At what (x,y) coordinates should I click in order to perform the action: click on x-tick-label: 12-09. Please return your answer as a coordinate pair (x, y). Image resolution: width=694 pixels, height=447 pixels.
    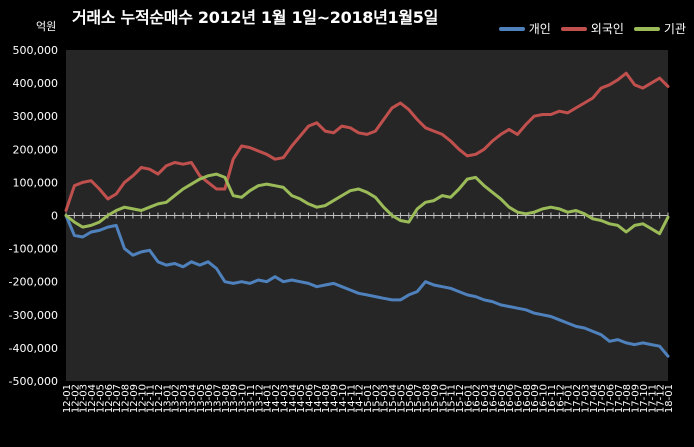
    Looking at the image, I should click on (134, 398).